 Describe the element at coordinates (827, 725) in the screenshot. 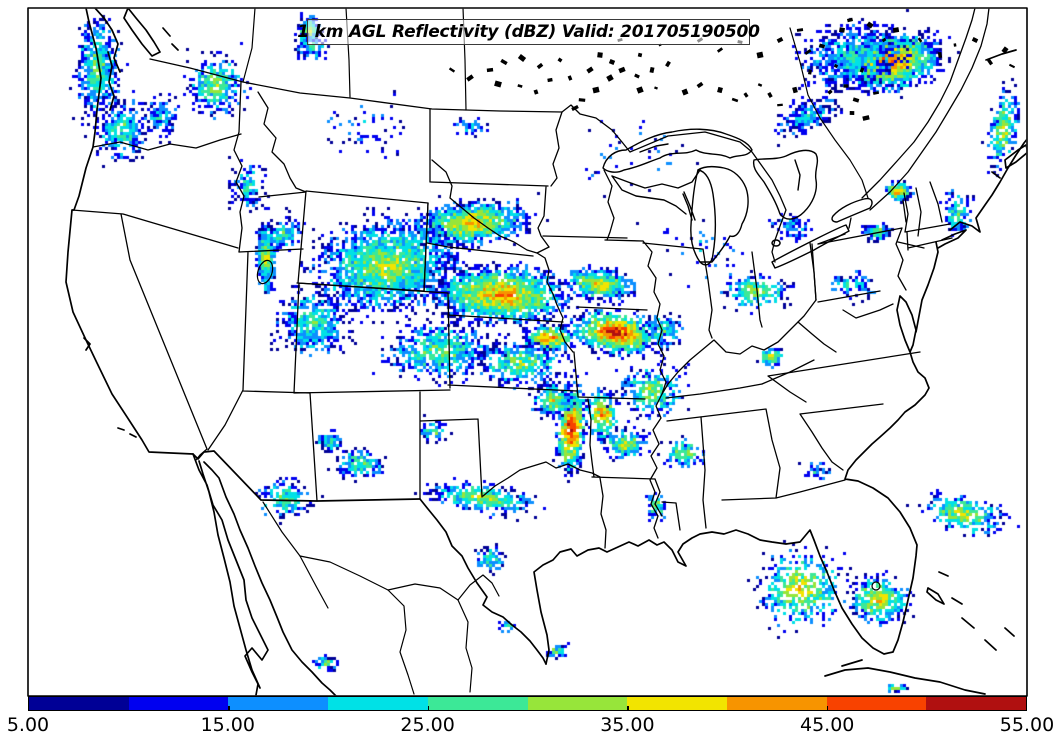

I see `colorbar-tick-label: 45.00` at that location.